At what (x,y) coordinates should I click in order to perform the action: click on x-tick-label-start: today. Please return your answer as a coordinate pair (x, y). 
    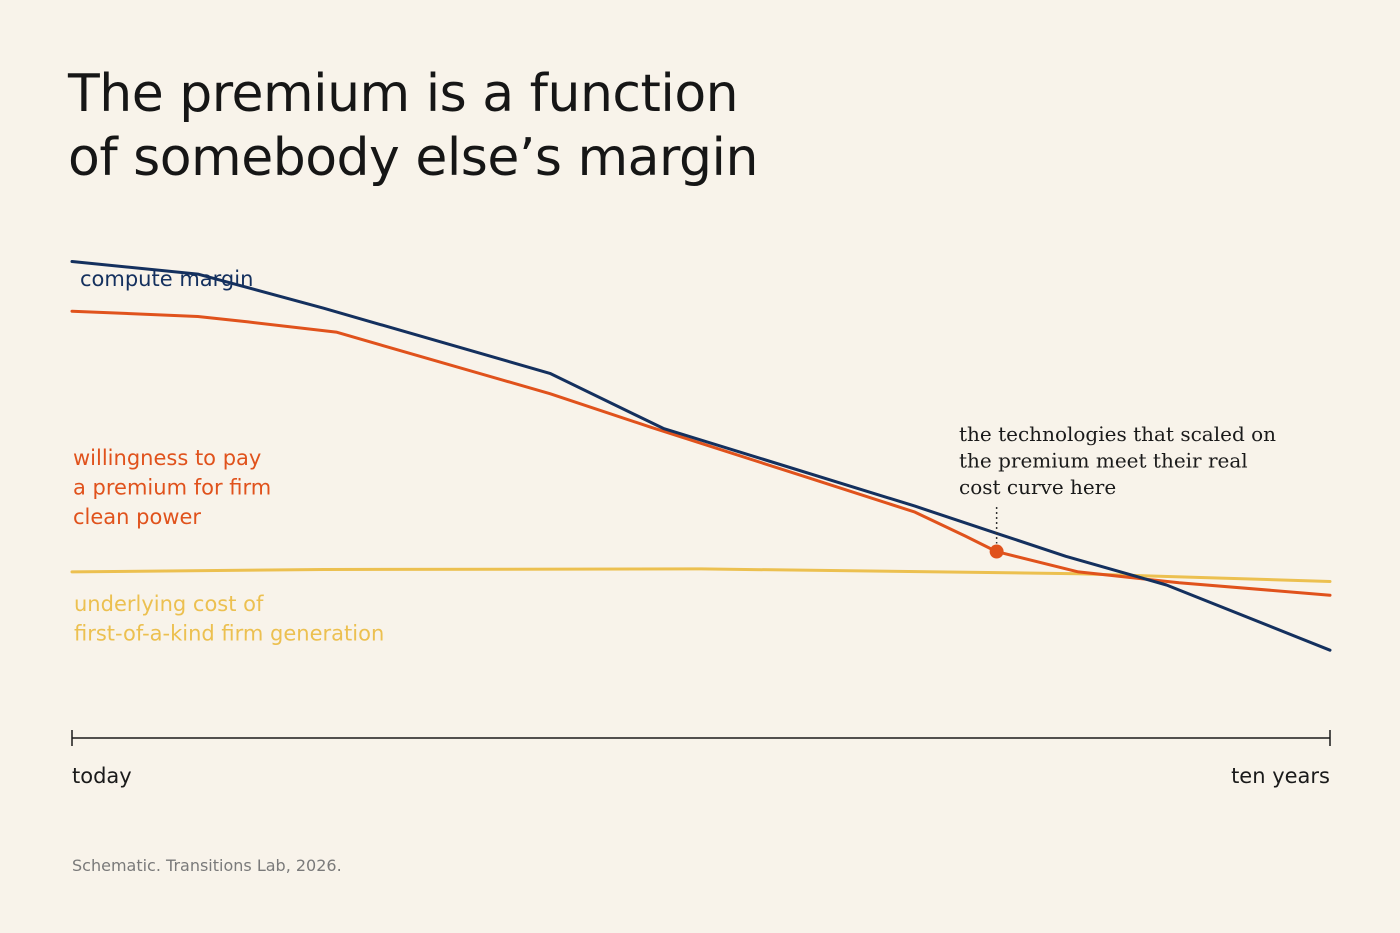
    Looking at the image, I should click on (102, 776).